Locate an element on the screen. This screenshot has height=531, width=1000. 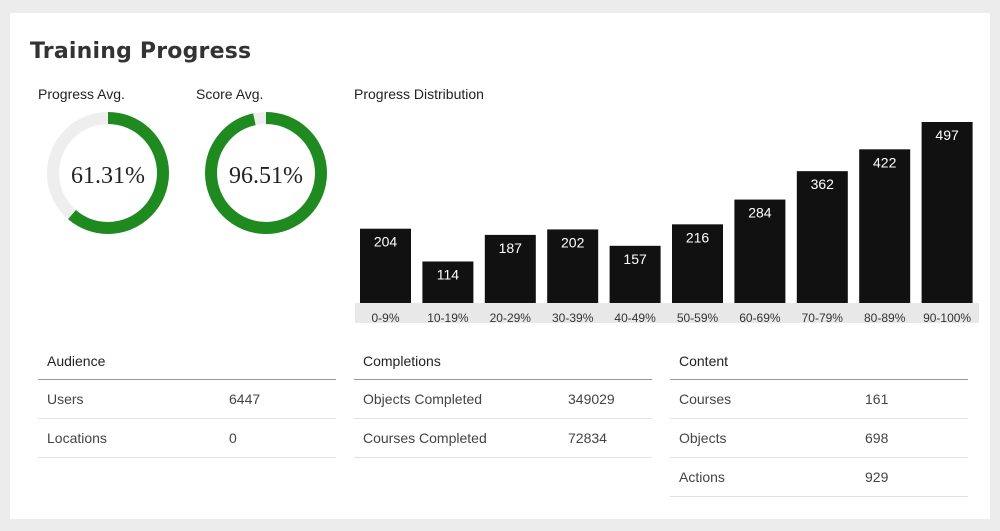
objects-completed-label: Objects Completed is located at coordinates (423, 399).